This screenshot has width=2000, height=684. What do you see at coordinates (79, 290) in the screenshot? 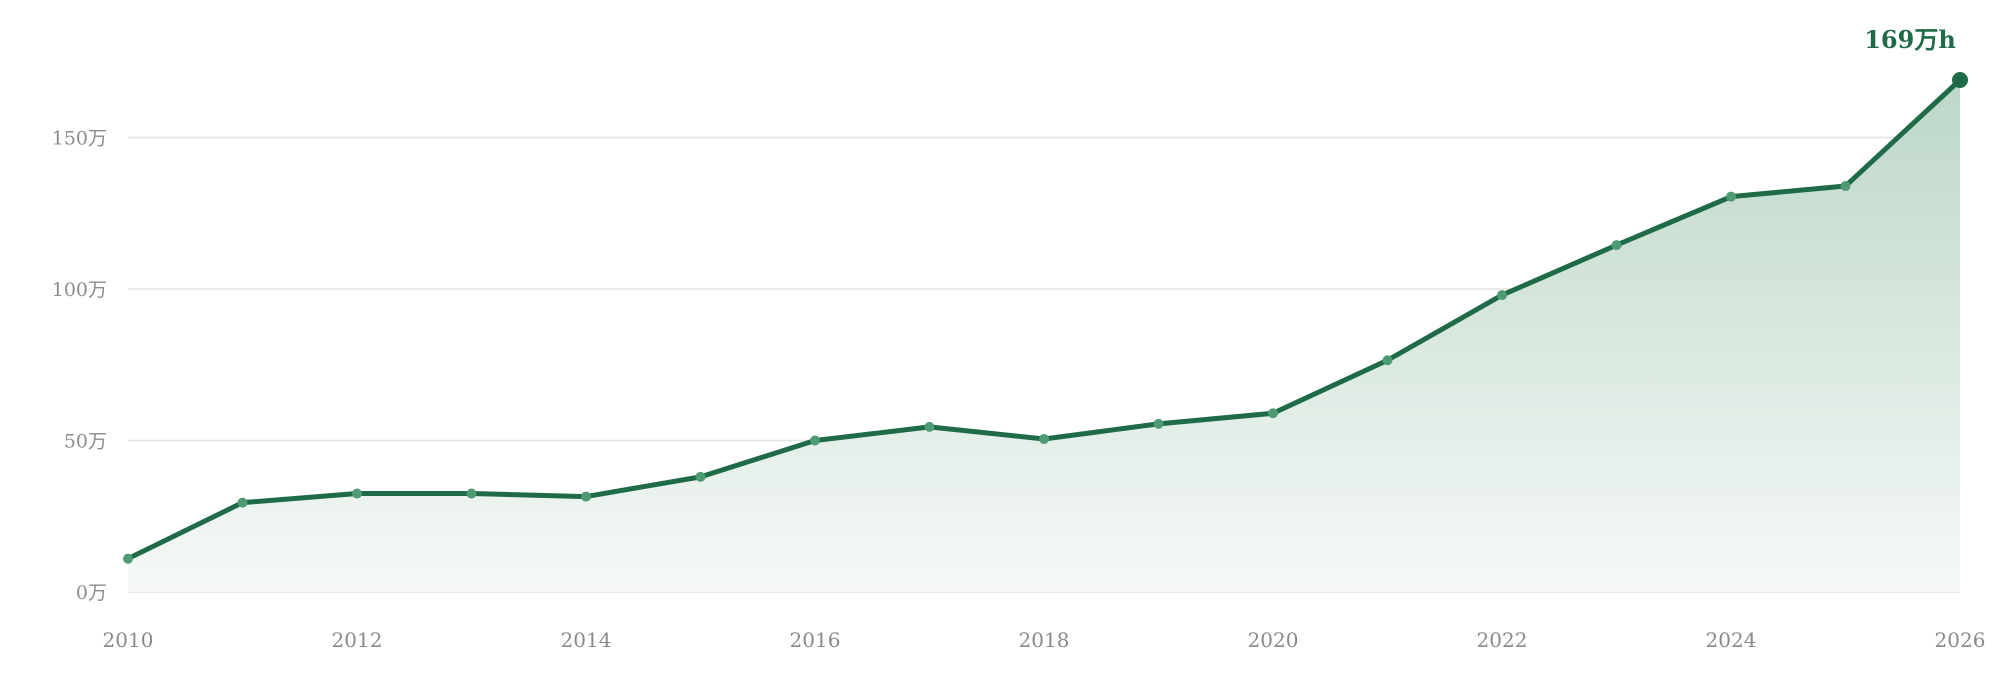
I see `y-tick-label: 100万` at bounding box center [79, 290].